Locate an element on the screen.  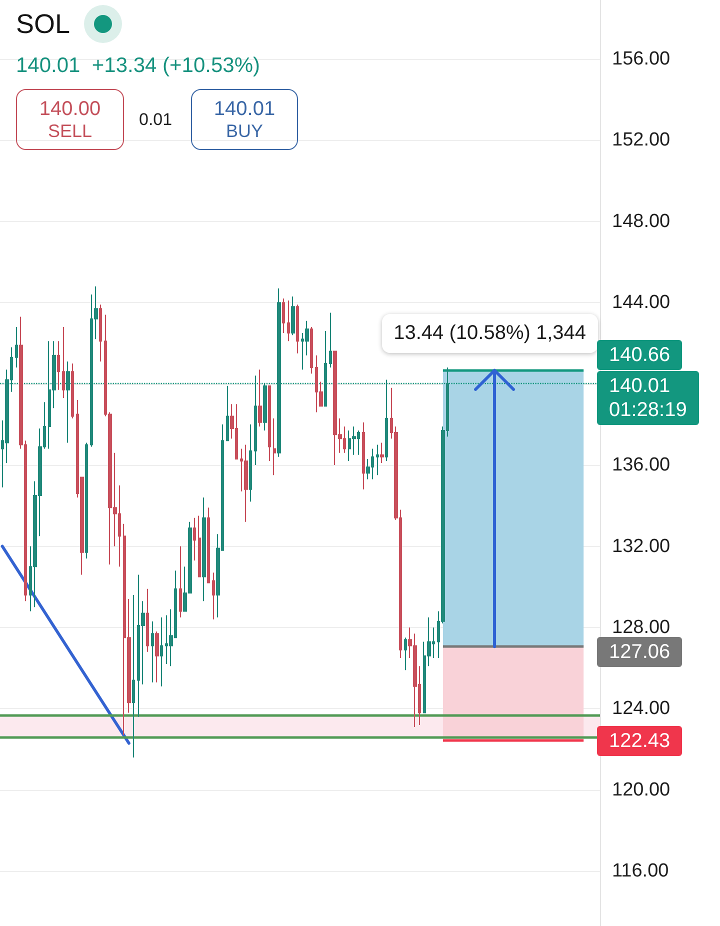
y-tick-label: 124.00 is located at coordinates (641, 709).